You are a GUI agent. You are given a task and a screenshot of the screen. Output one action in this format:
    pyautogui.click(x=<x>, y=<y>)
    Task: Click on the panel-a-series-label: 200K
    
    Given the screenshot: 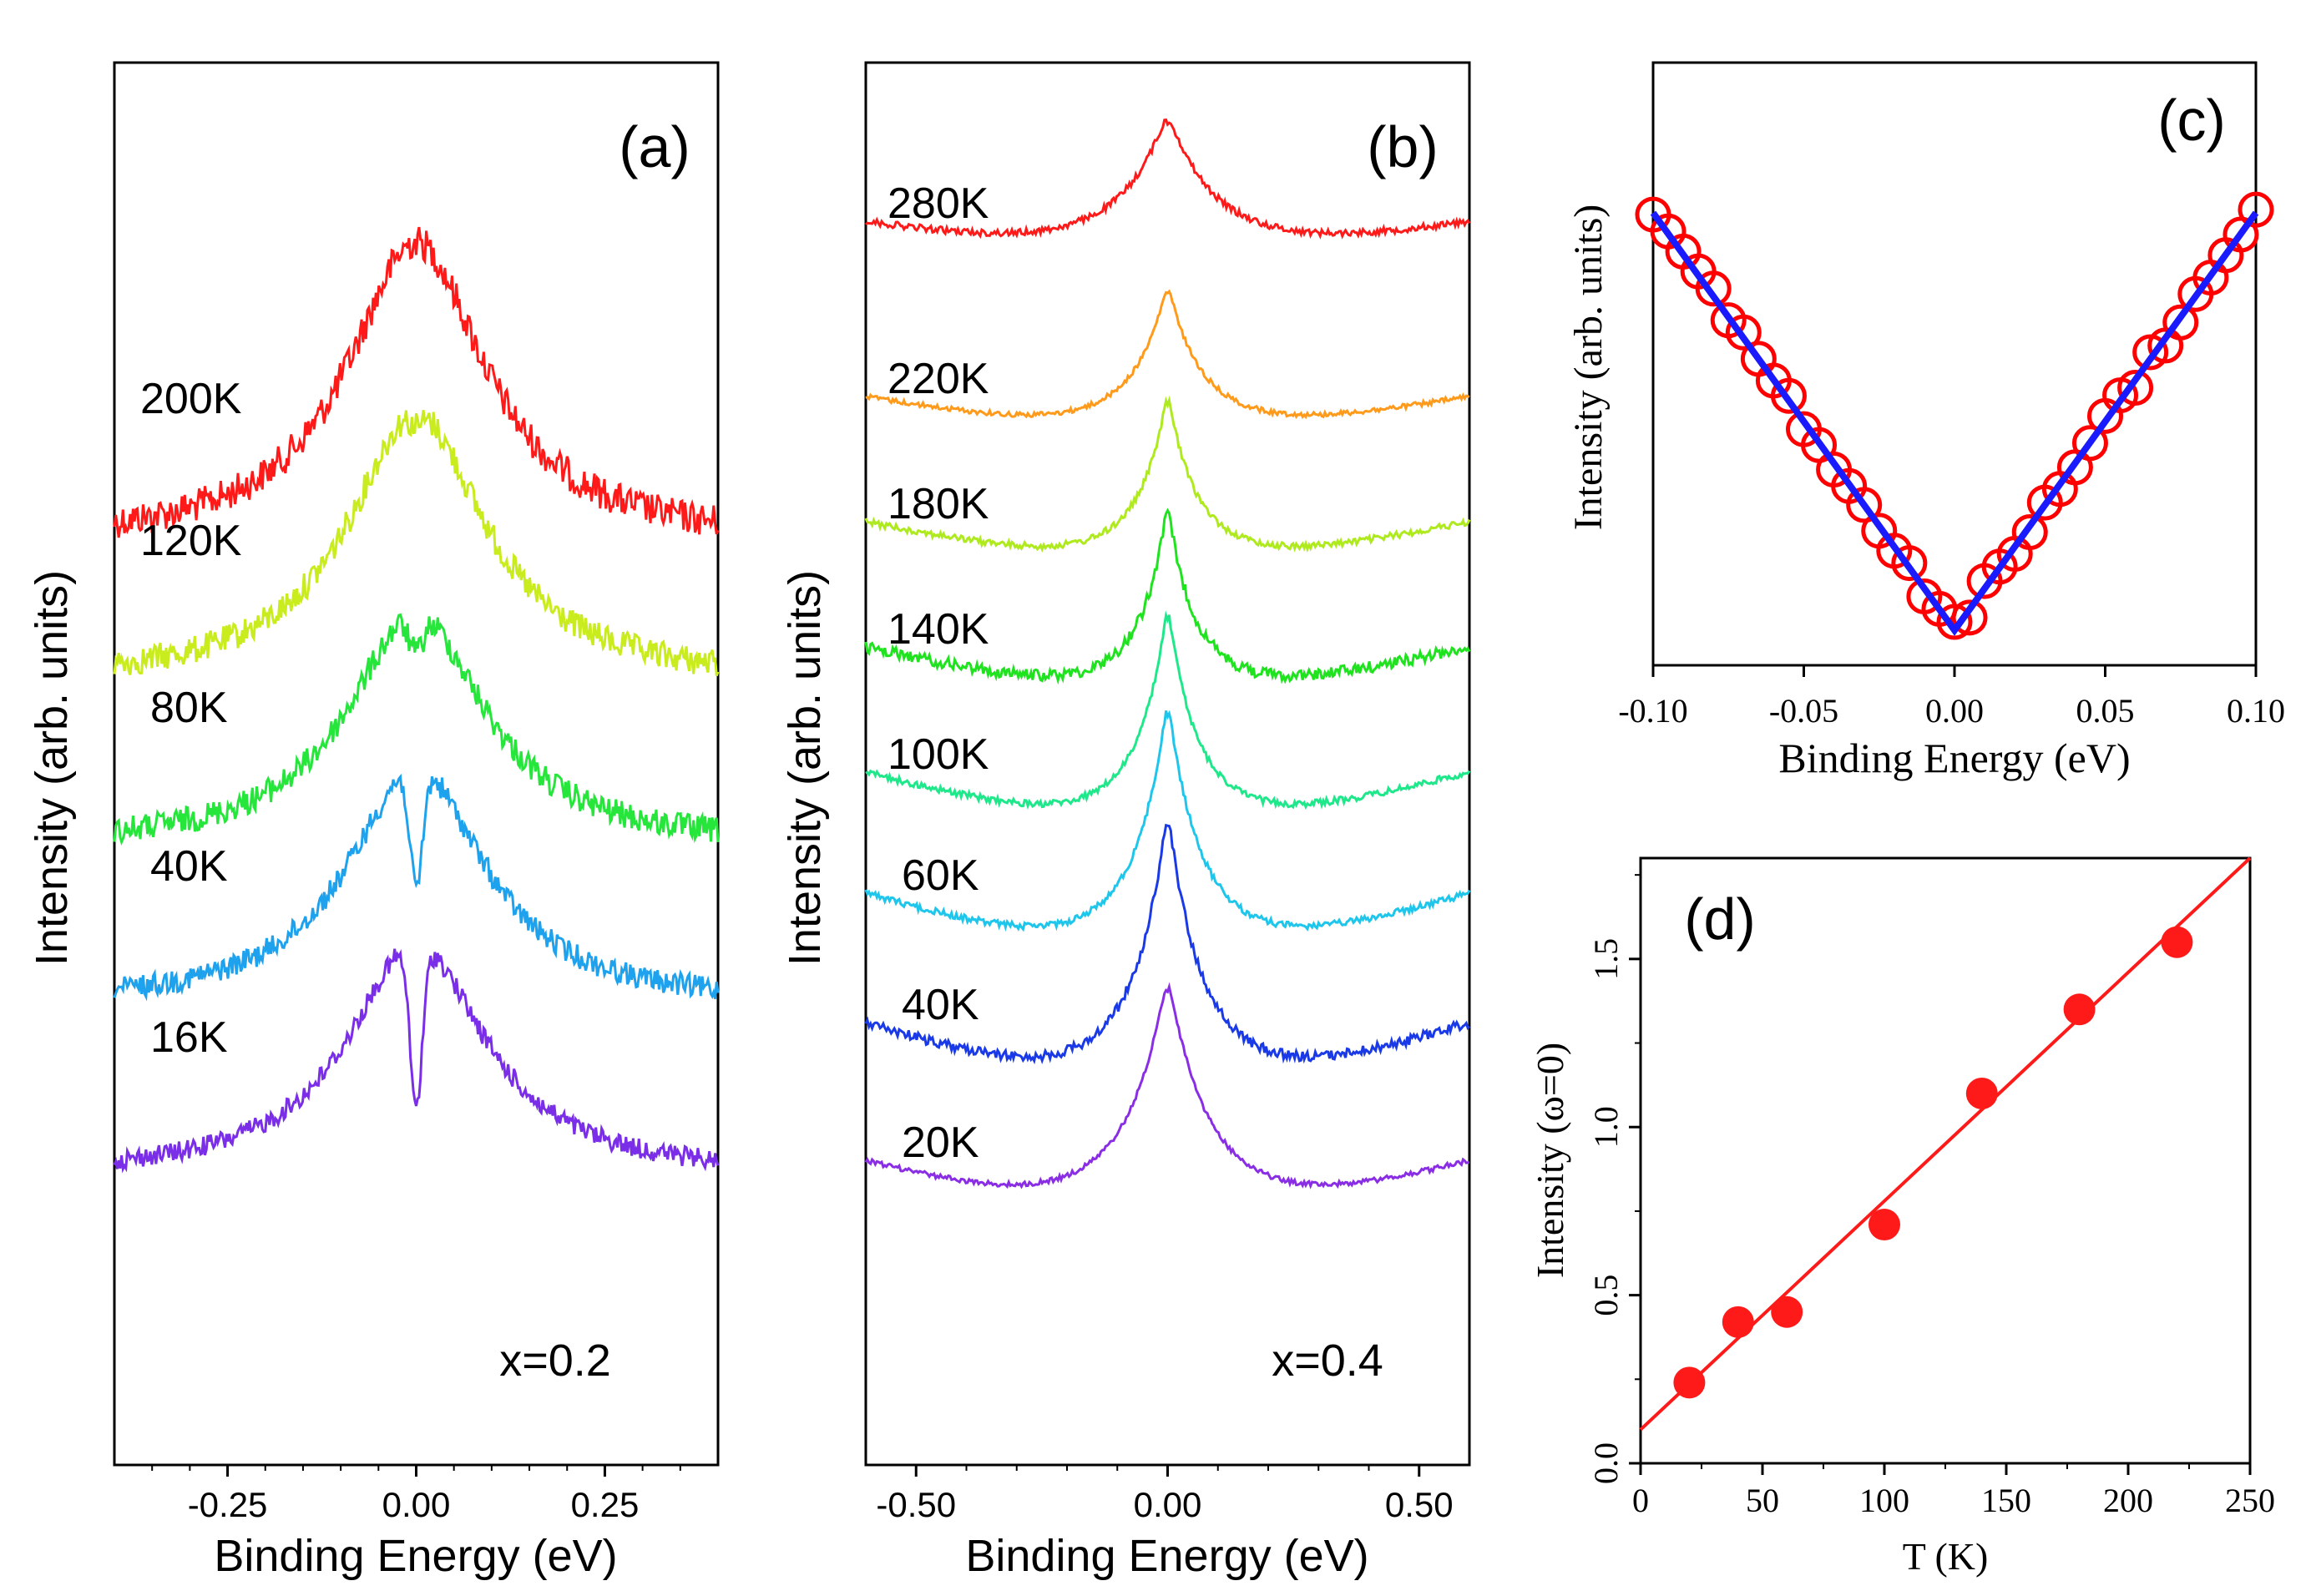 What is the action you would take?
    pyautogui.click(x=191, y=399)
    